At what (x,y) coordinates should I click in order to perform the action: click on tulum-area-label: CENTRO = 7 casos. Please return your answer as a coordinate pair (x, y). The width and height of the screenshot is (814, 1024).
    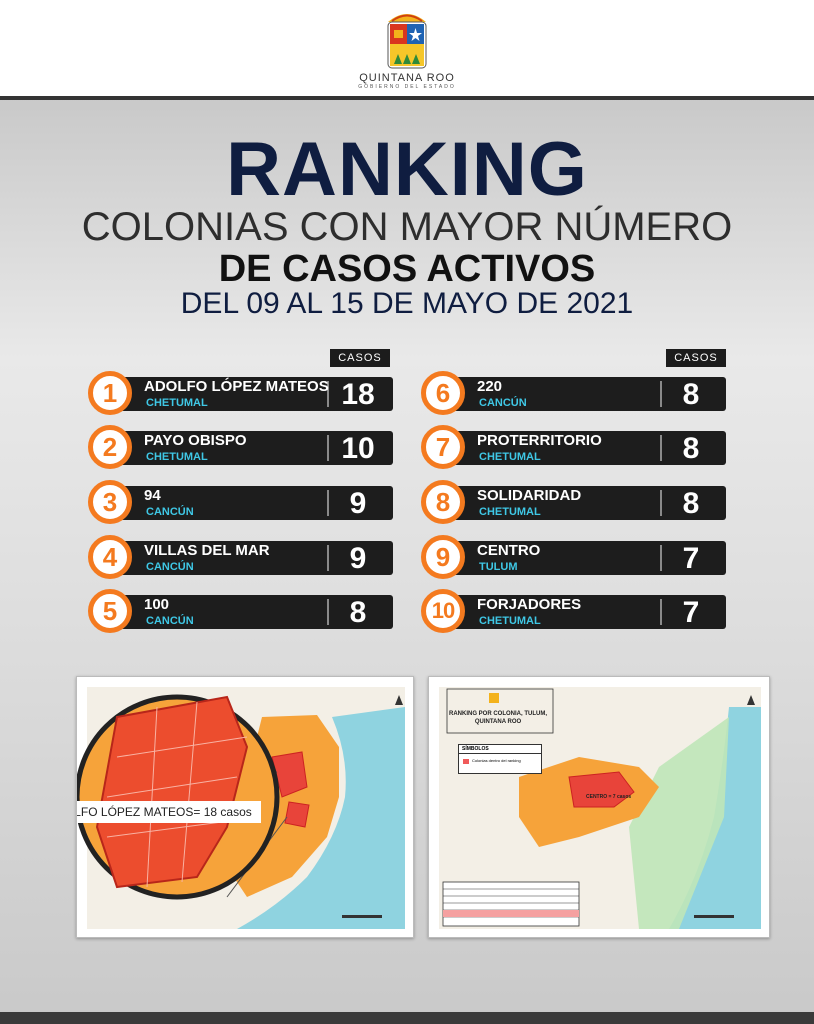
    Looking at the image, I should click on (609, 797).